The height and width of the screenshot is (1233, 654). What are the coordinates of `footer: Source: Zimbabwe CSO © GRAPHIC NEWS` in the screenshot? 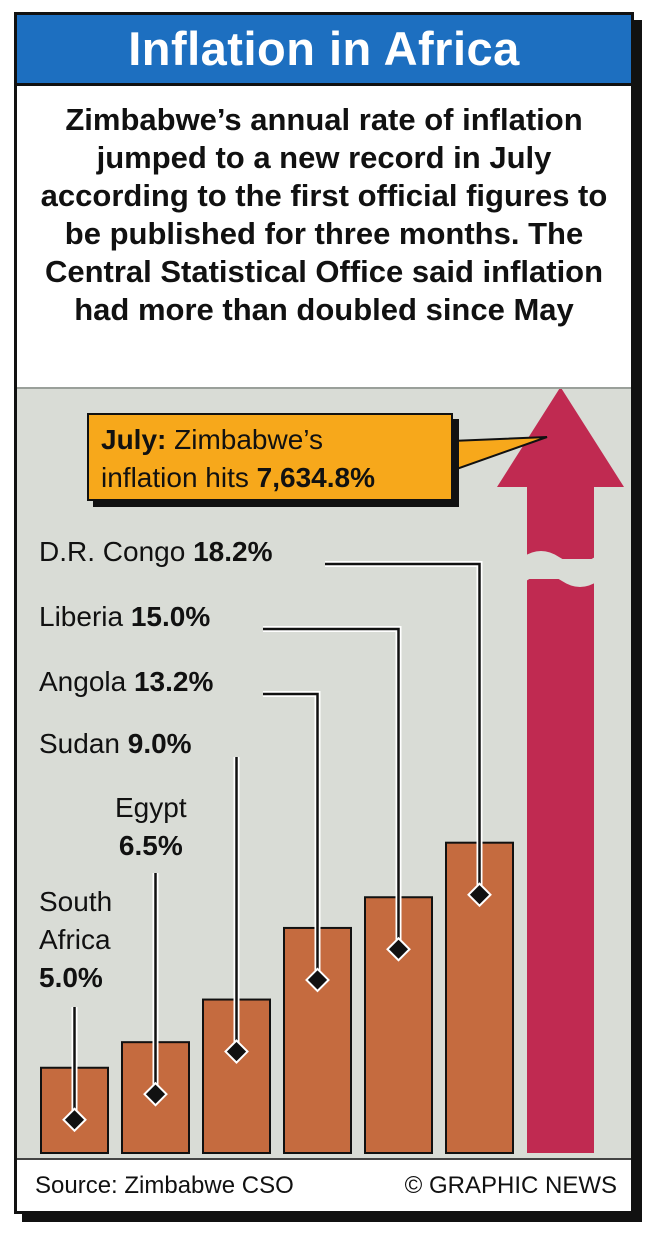 It's located at (324, 1184).